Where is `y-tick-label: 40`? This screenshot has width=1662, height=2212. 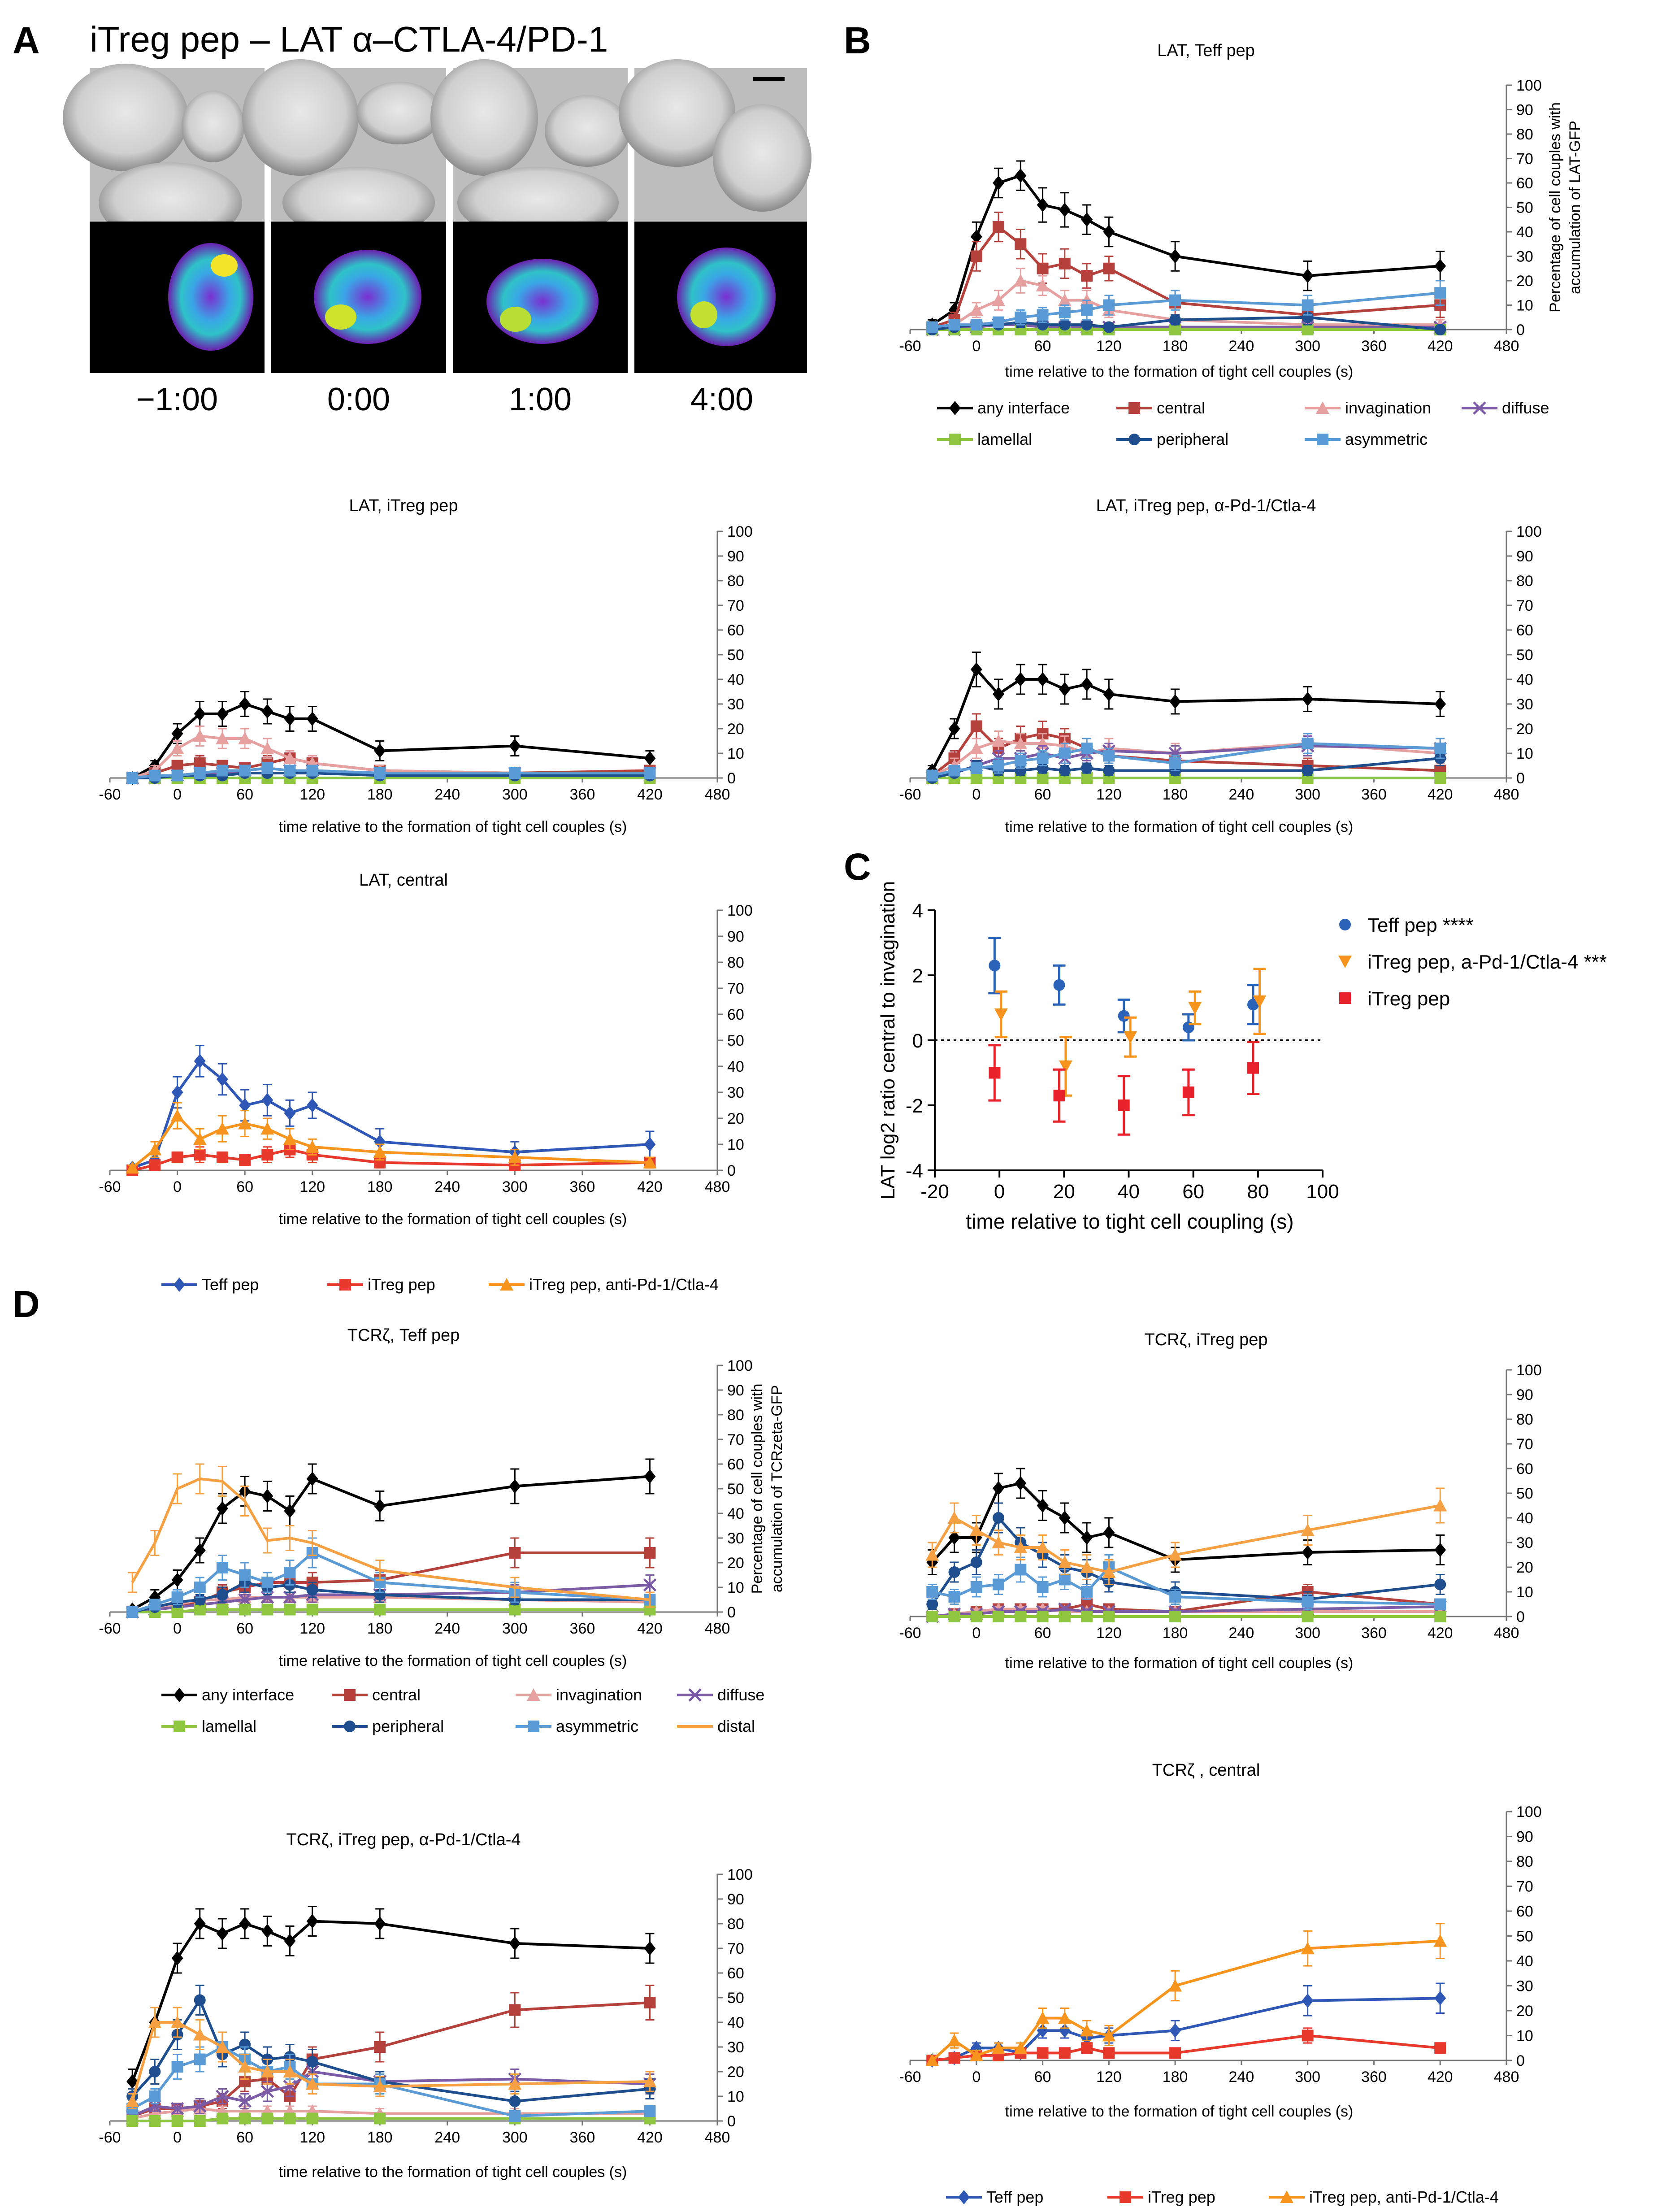 y-tick-label: 40 is located at coordinates (735, 1067).